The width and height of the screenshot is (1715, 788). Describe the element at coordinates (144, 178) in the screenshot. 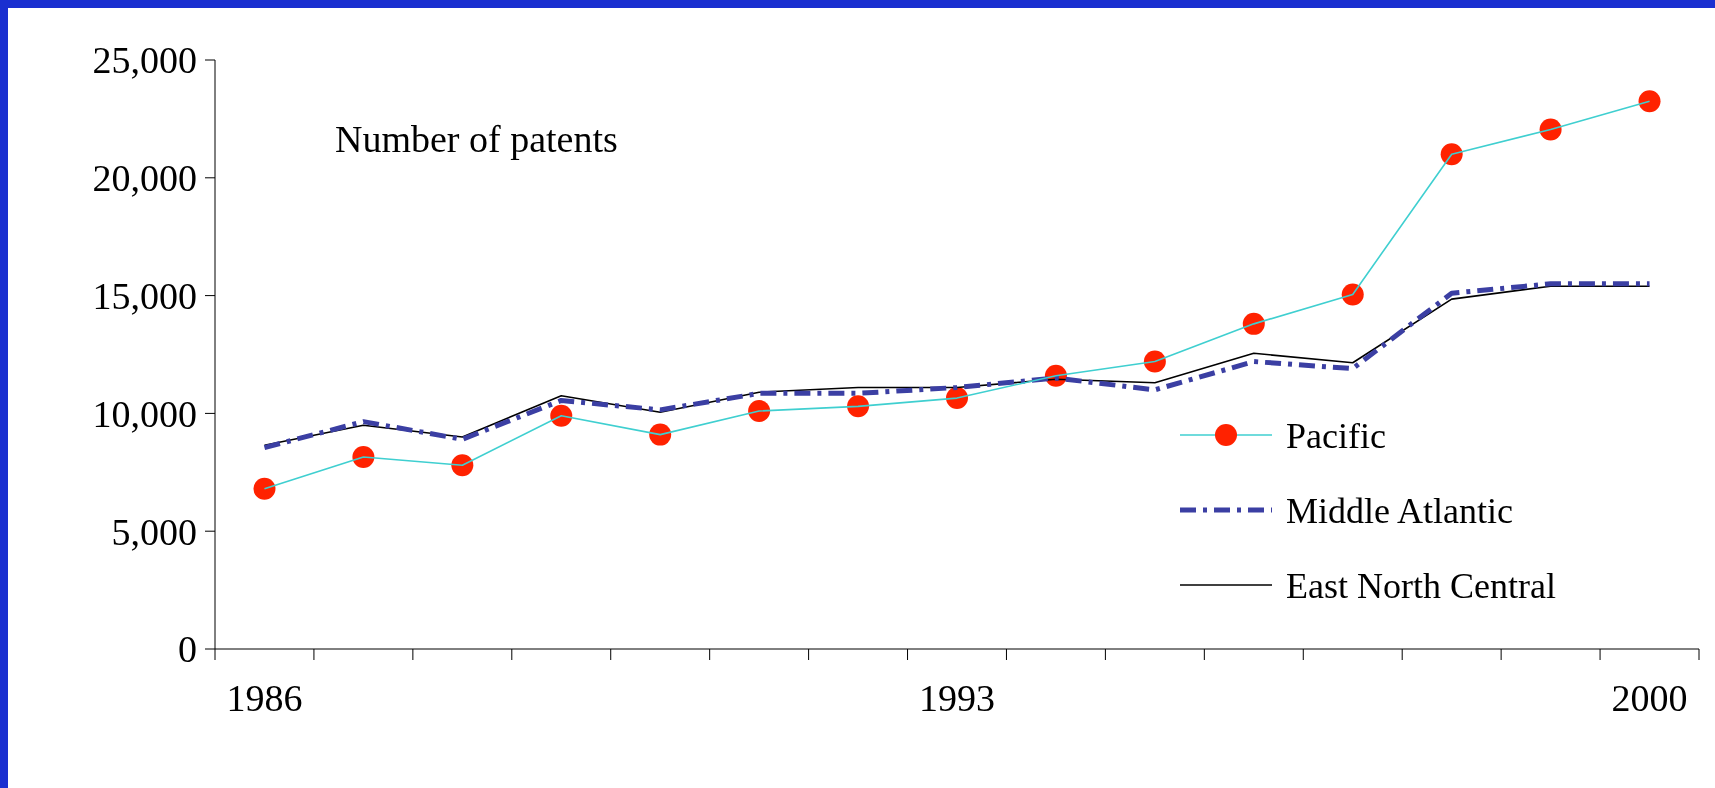

I see `y-tick-label: 20,000` at that location.